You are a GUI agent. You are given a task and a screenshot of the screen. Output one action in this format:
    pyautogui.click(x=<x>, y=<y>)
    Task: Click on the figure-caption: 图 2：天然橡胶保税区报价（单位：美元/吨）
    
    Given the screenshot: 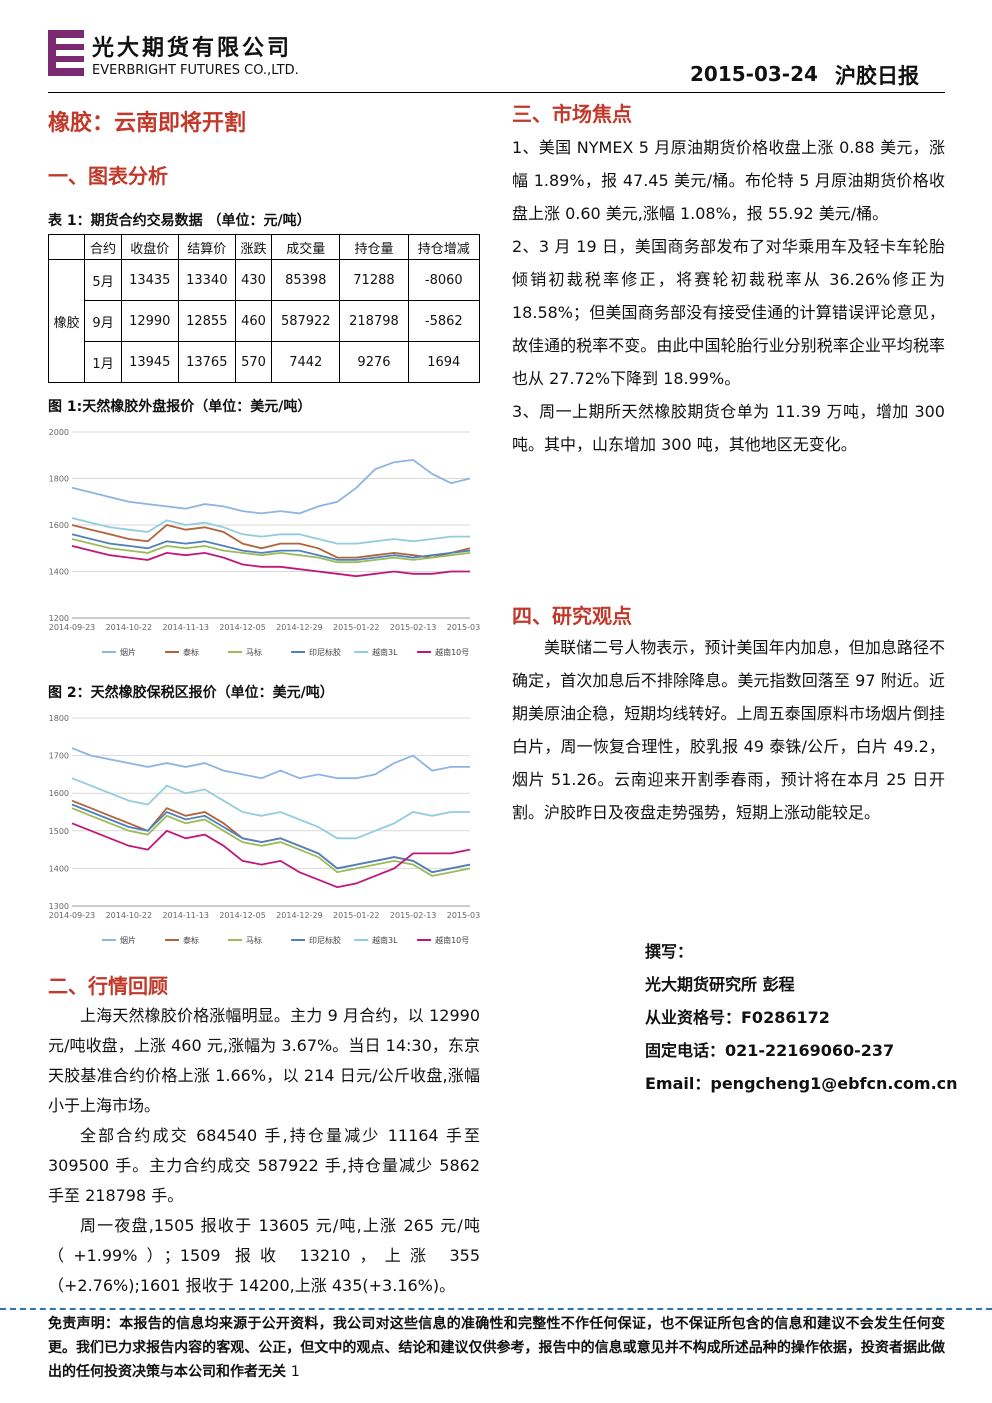 What is the action you would take?
    pyautogui.click(x=191, y=693)
    